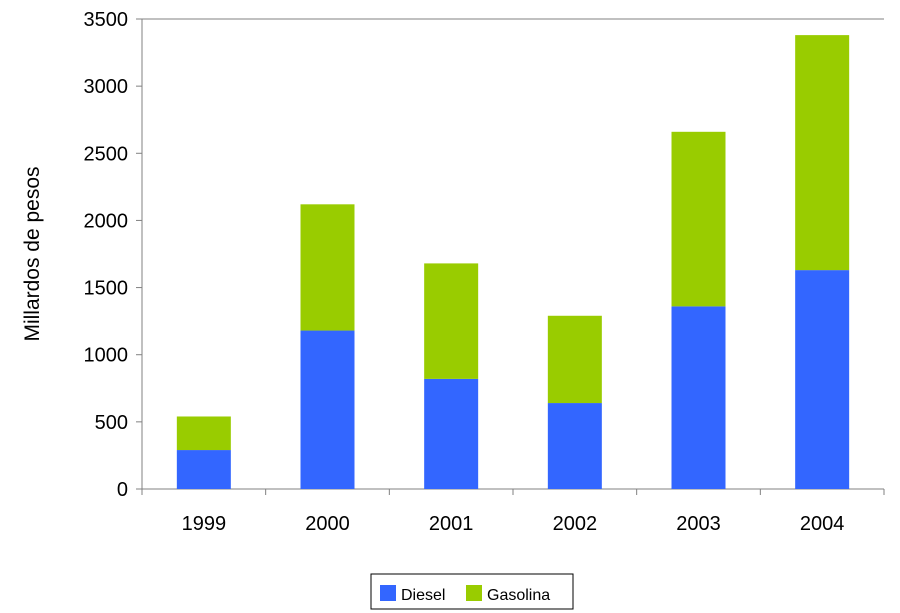 The height and width of the screenshot is (613, 900). Describe the element at coordinates (698, 524) in the screenshot. I see `x-tick-label-2003: 2003` at that location.